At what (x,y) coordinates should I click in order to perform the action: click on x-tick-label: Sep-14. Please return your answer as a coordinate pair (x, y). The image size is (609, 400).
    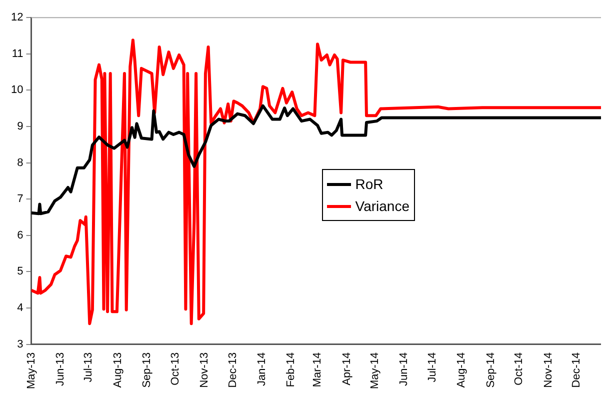
    Looking at the image, I should click on (490, 370).